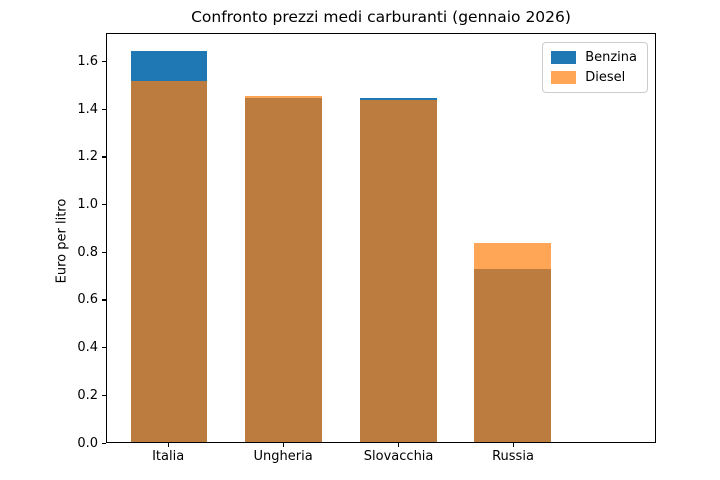  I want to click on y-tick-label: 1.2, so click(87, 157).